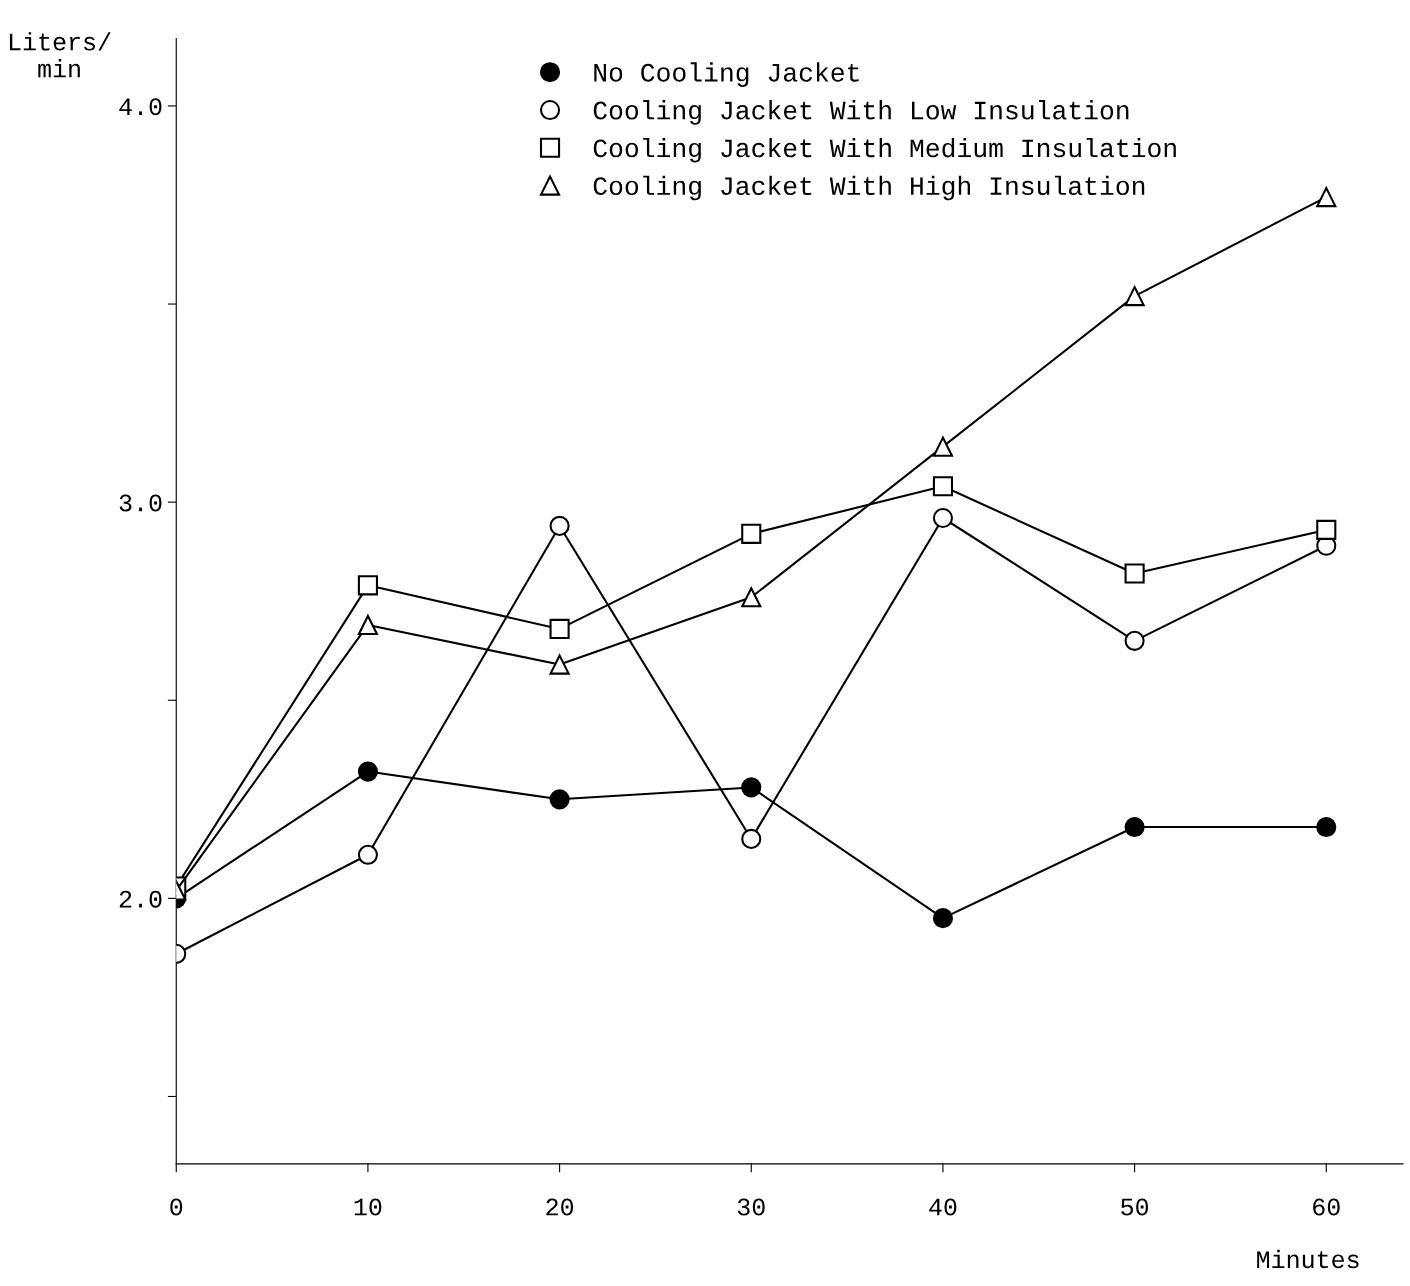 This screenshot has width=1410, height=1286. What do you see at coordinates (140, 503) in the screenshot?
I see `y-tick-label: 3.0` at bounding box center [140, 503].